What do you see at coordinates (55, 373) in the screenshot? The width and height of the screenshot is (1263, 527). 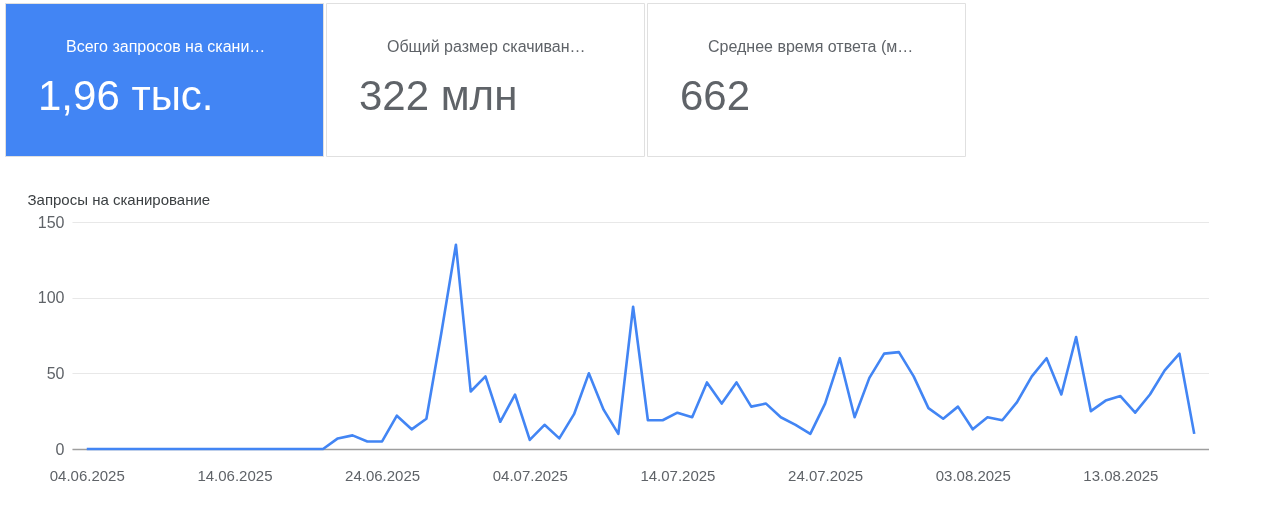 I see `y-tick-label: 50` at bounding box center [55, 373].